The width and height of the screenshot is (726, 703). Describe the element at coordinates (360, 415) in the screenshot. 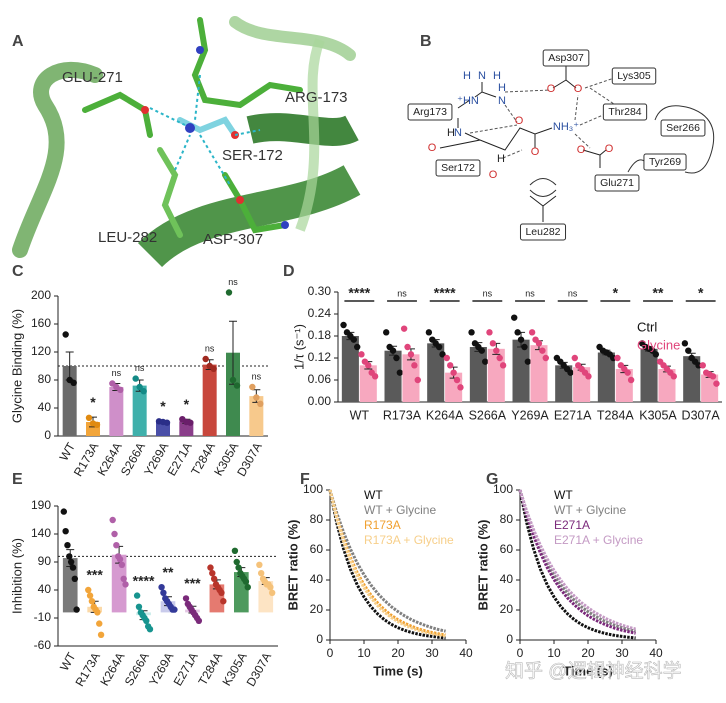

I see `x-tick-label: WT` at that location.